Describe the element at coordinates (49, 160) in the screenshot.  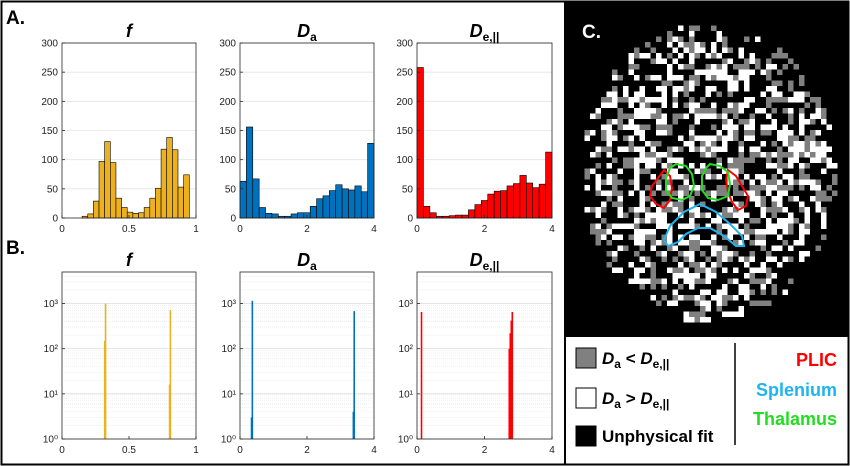
I see `y-tick-label: 100` at that location.